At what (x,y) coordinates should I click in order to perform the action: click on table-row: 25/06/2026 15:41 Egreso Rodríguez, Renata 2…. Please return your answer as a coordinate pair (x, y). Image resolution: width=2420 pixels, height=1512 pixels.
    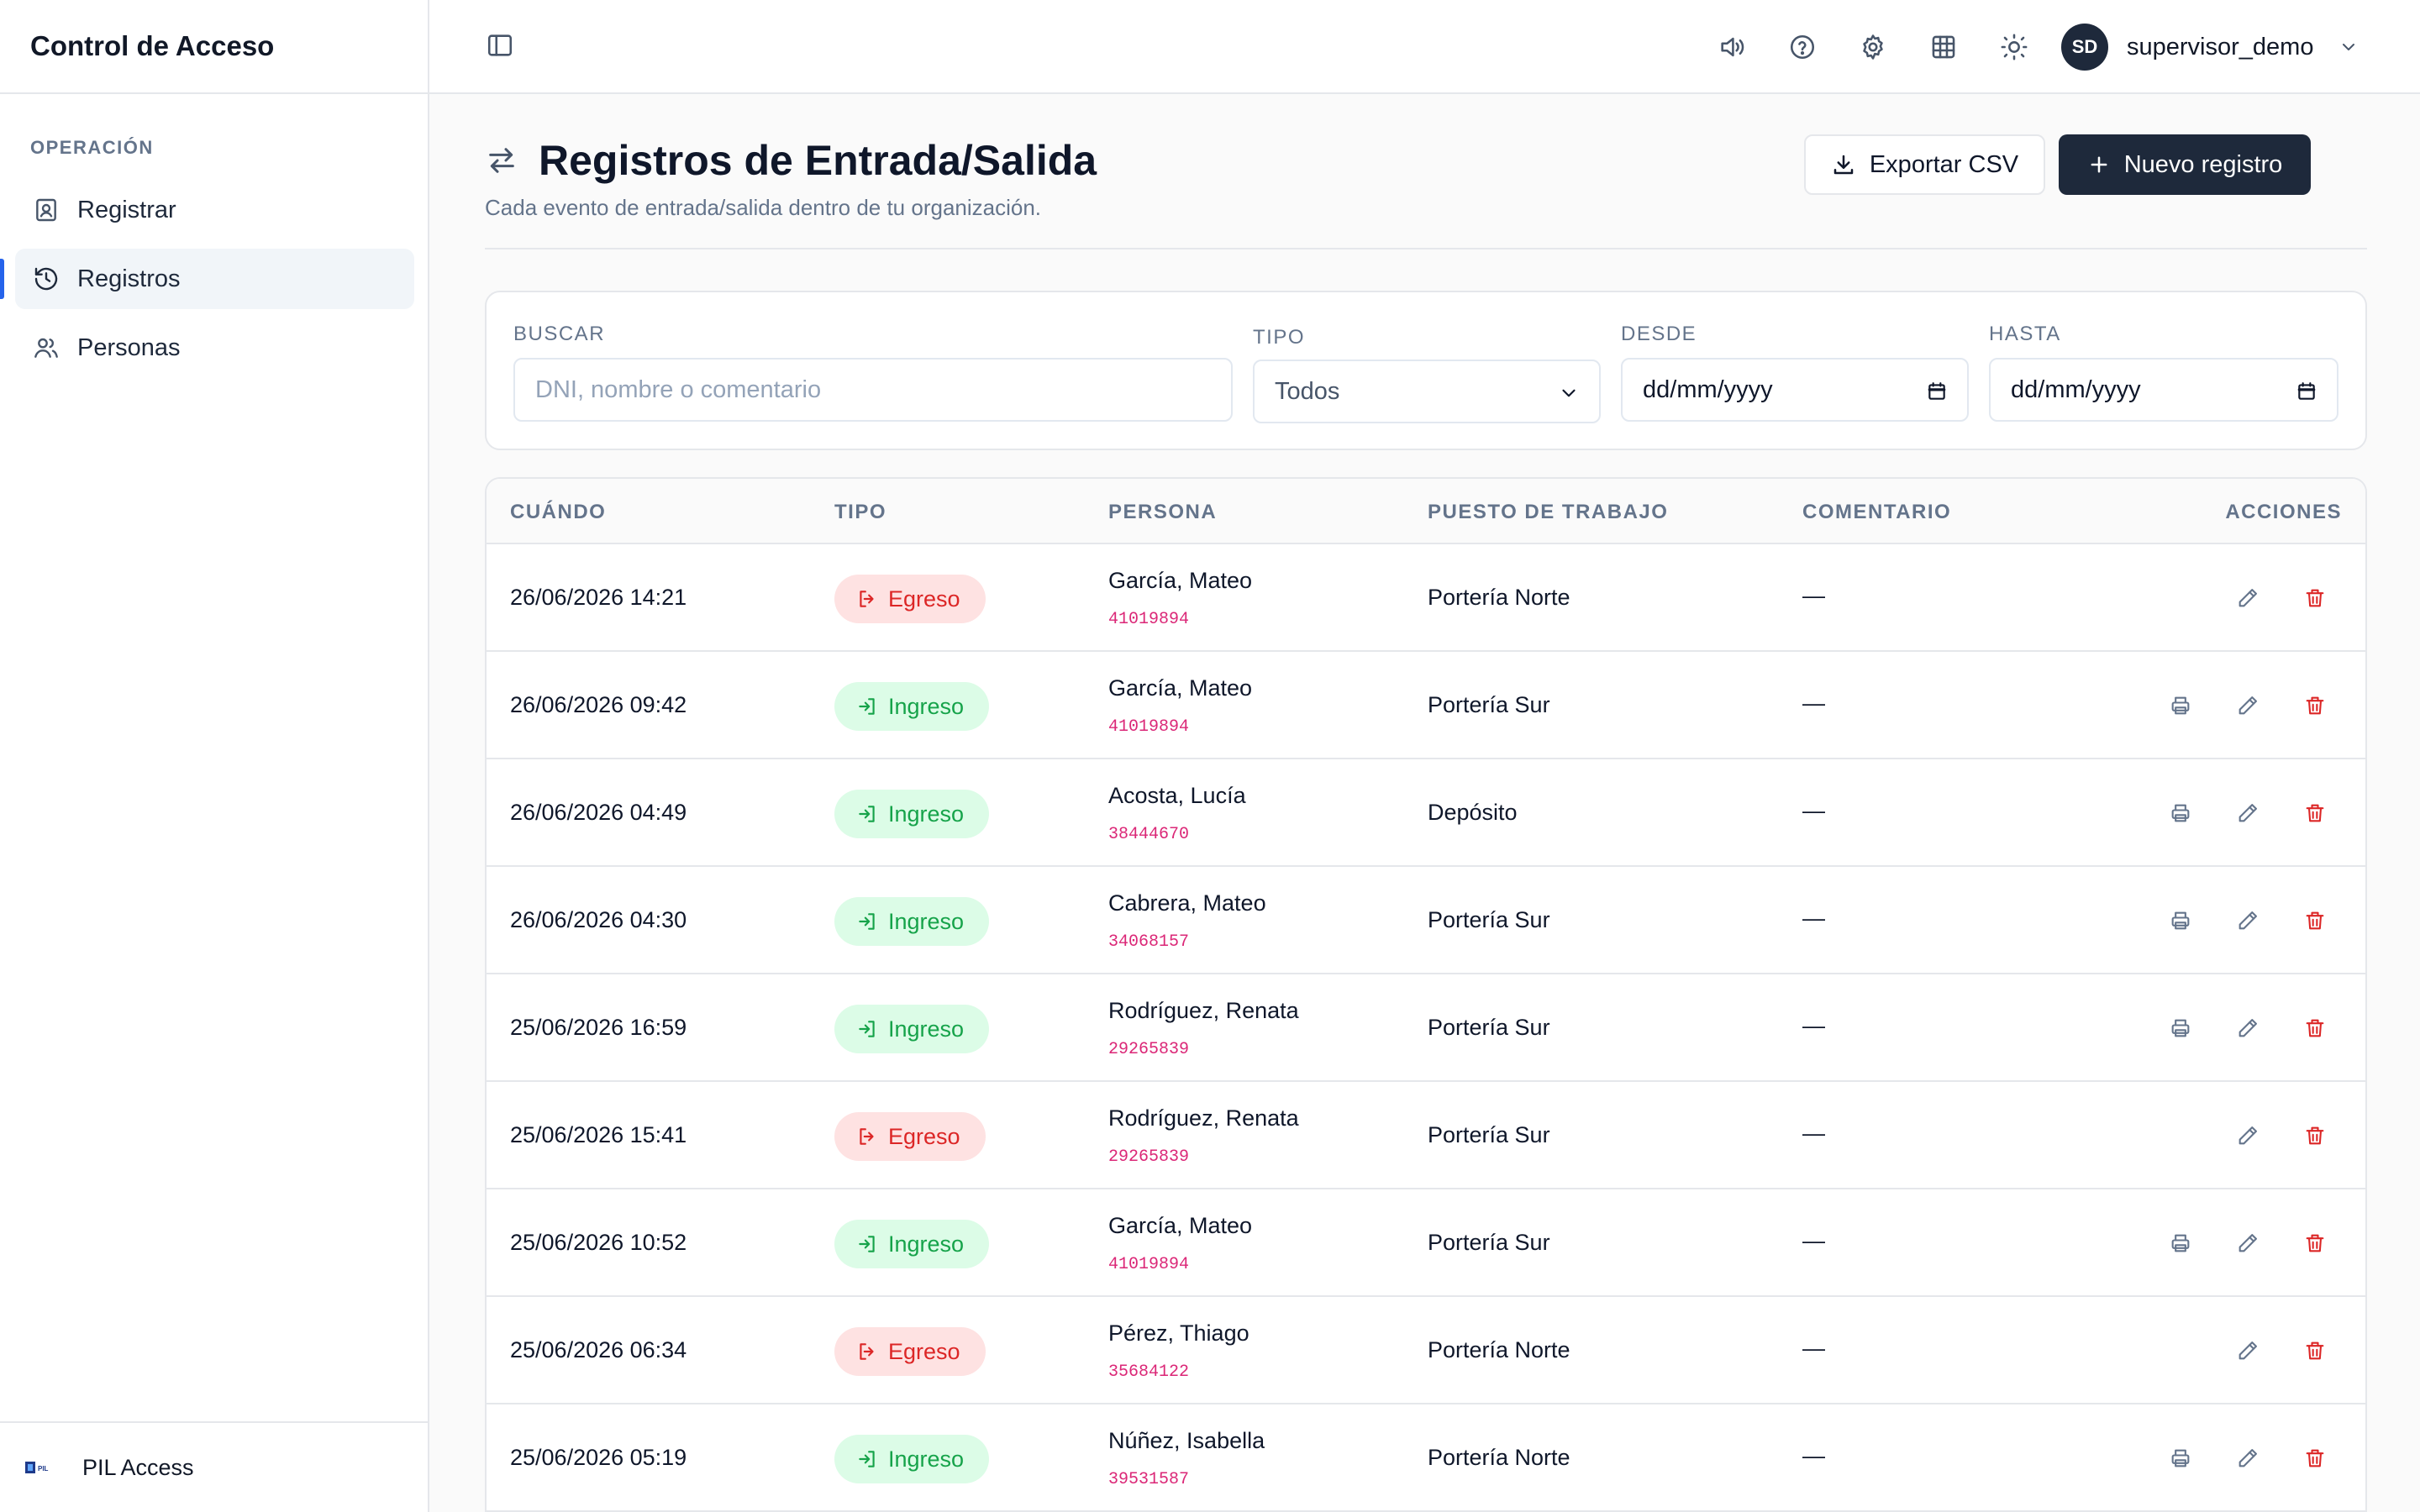
    Looking at the image, I should click on (1426, 1135).